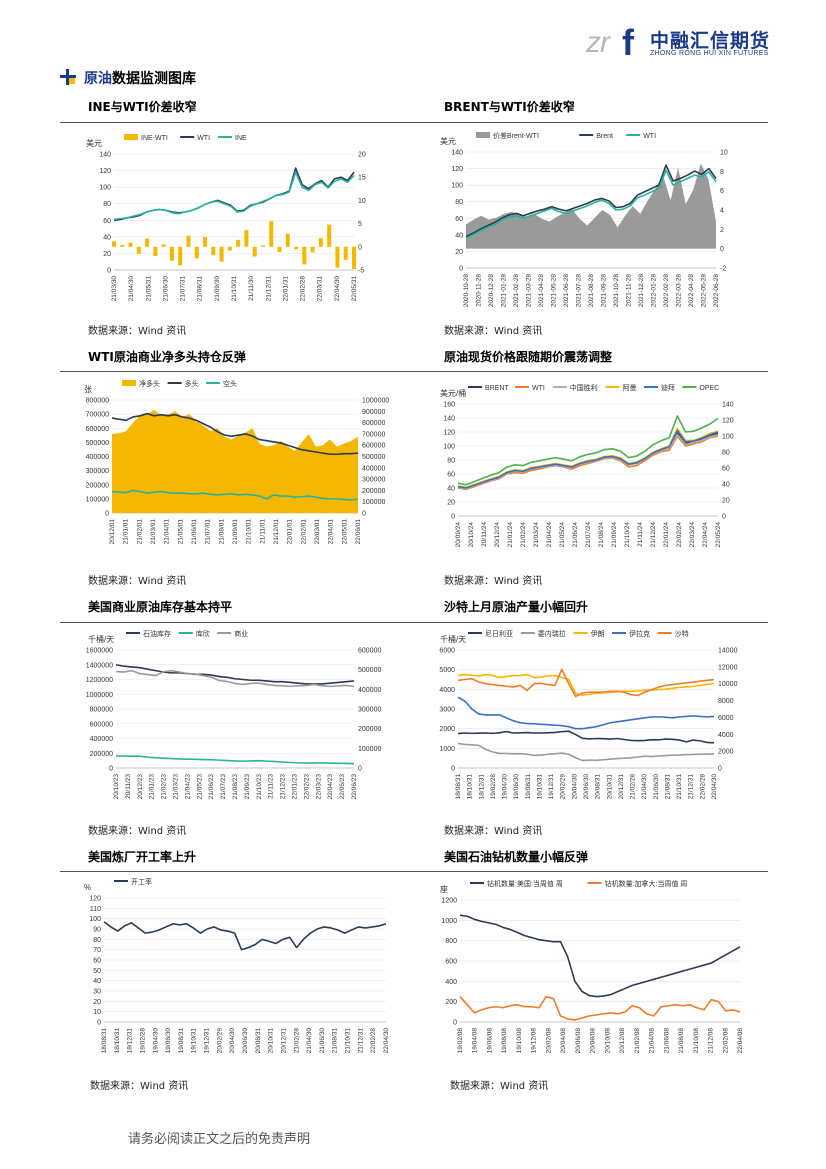  Describe the element at coordinates (235, 532) in the screenshot. I see `x-tick-label: 21/09/01` at that location.